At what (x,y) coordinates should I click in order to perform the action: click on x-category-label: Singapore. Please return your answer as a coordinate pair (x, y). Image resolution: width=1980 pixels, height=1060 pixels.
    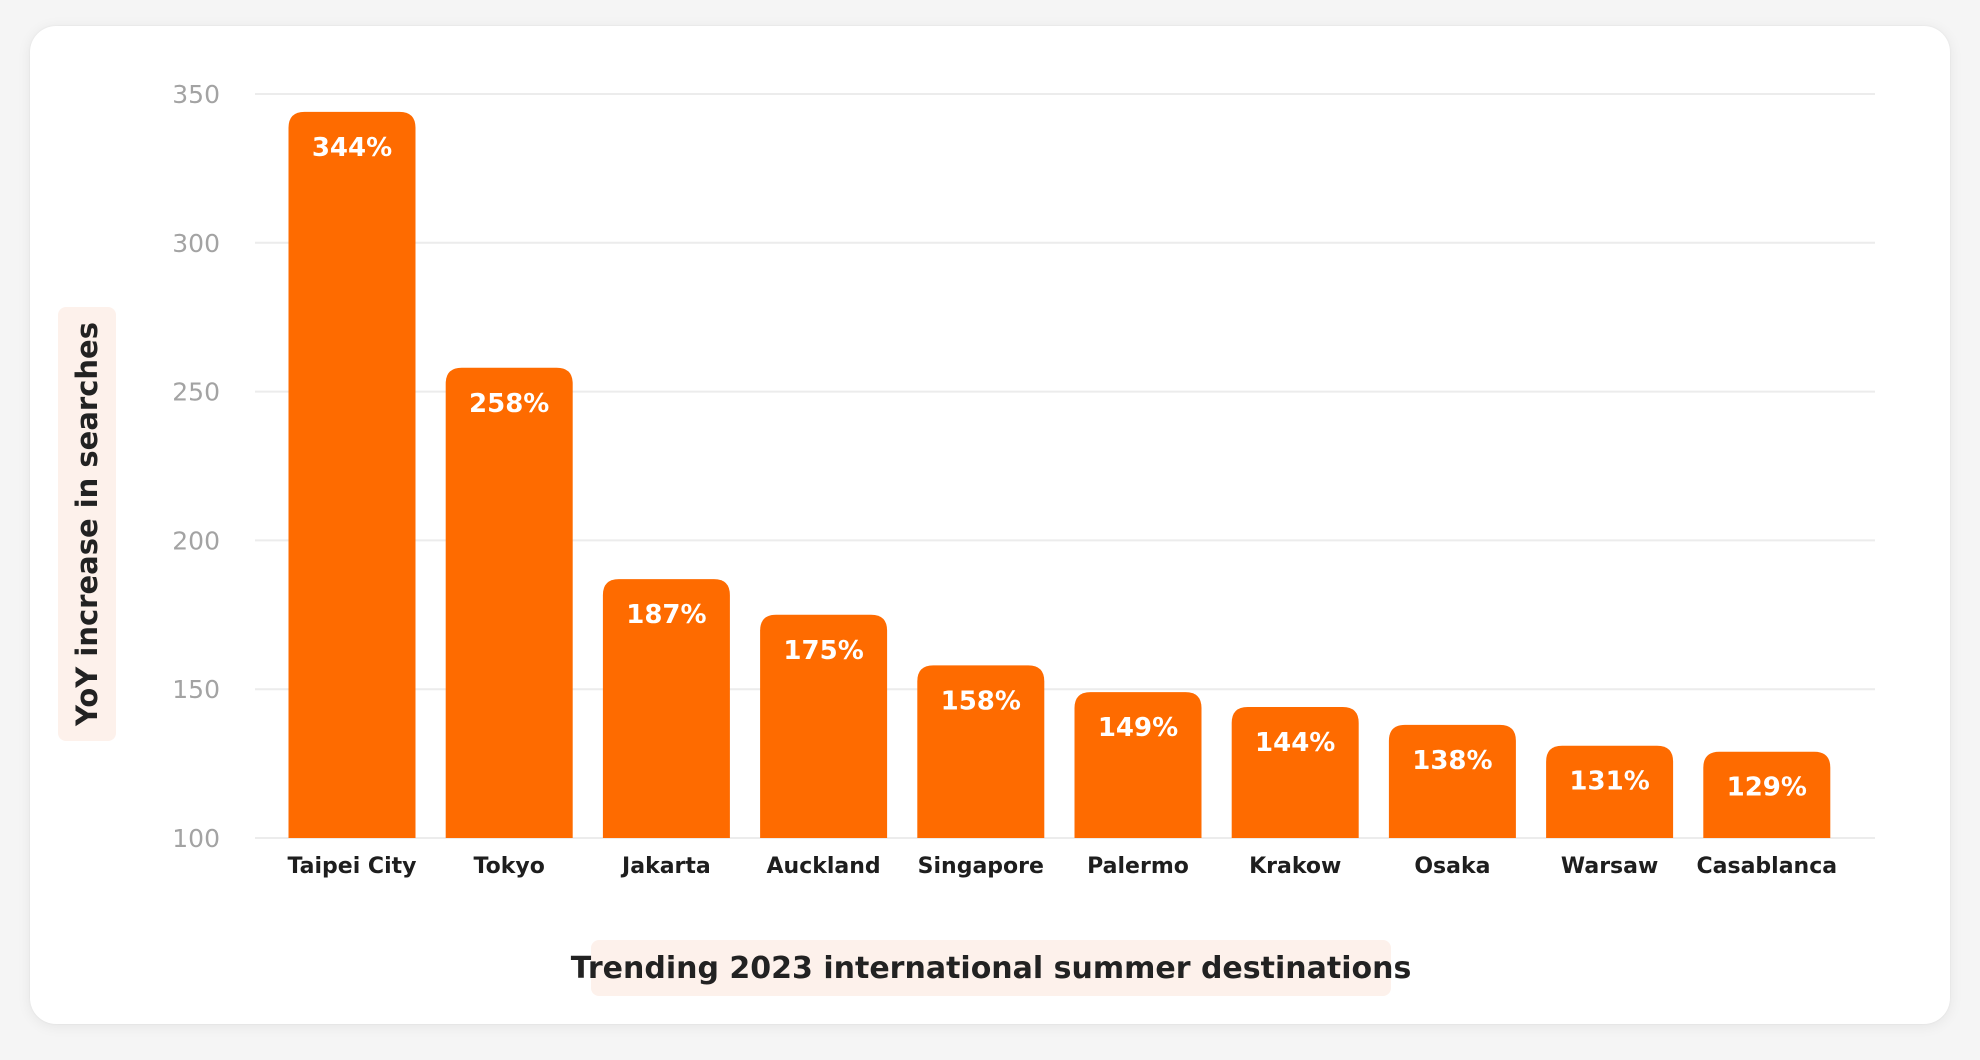
    Looking at the image, I should click on (981, 866).